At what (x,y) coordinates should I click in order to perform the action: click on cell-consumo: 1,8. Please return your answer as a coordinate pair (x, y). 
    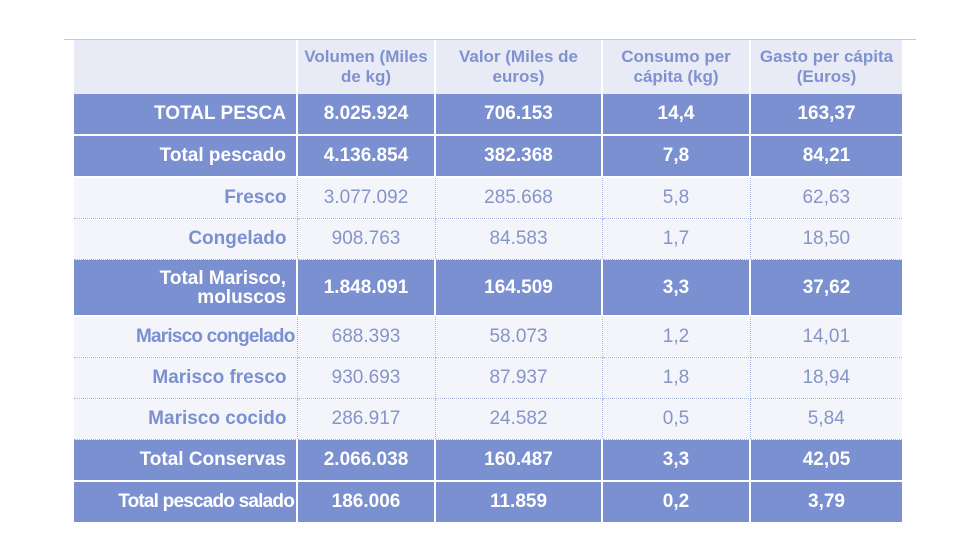
    Looking at the image, I should click on (676, 378).